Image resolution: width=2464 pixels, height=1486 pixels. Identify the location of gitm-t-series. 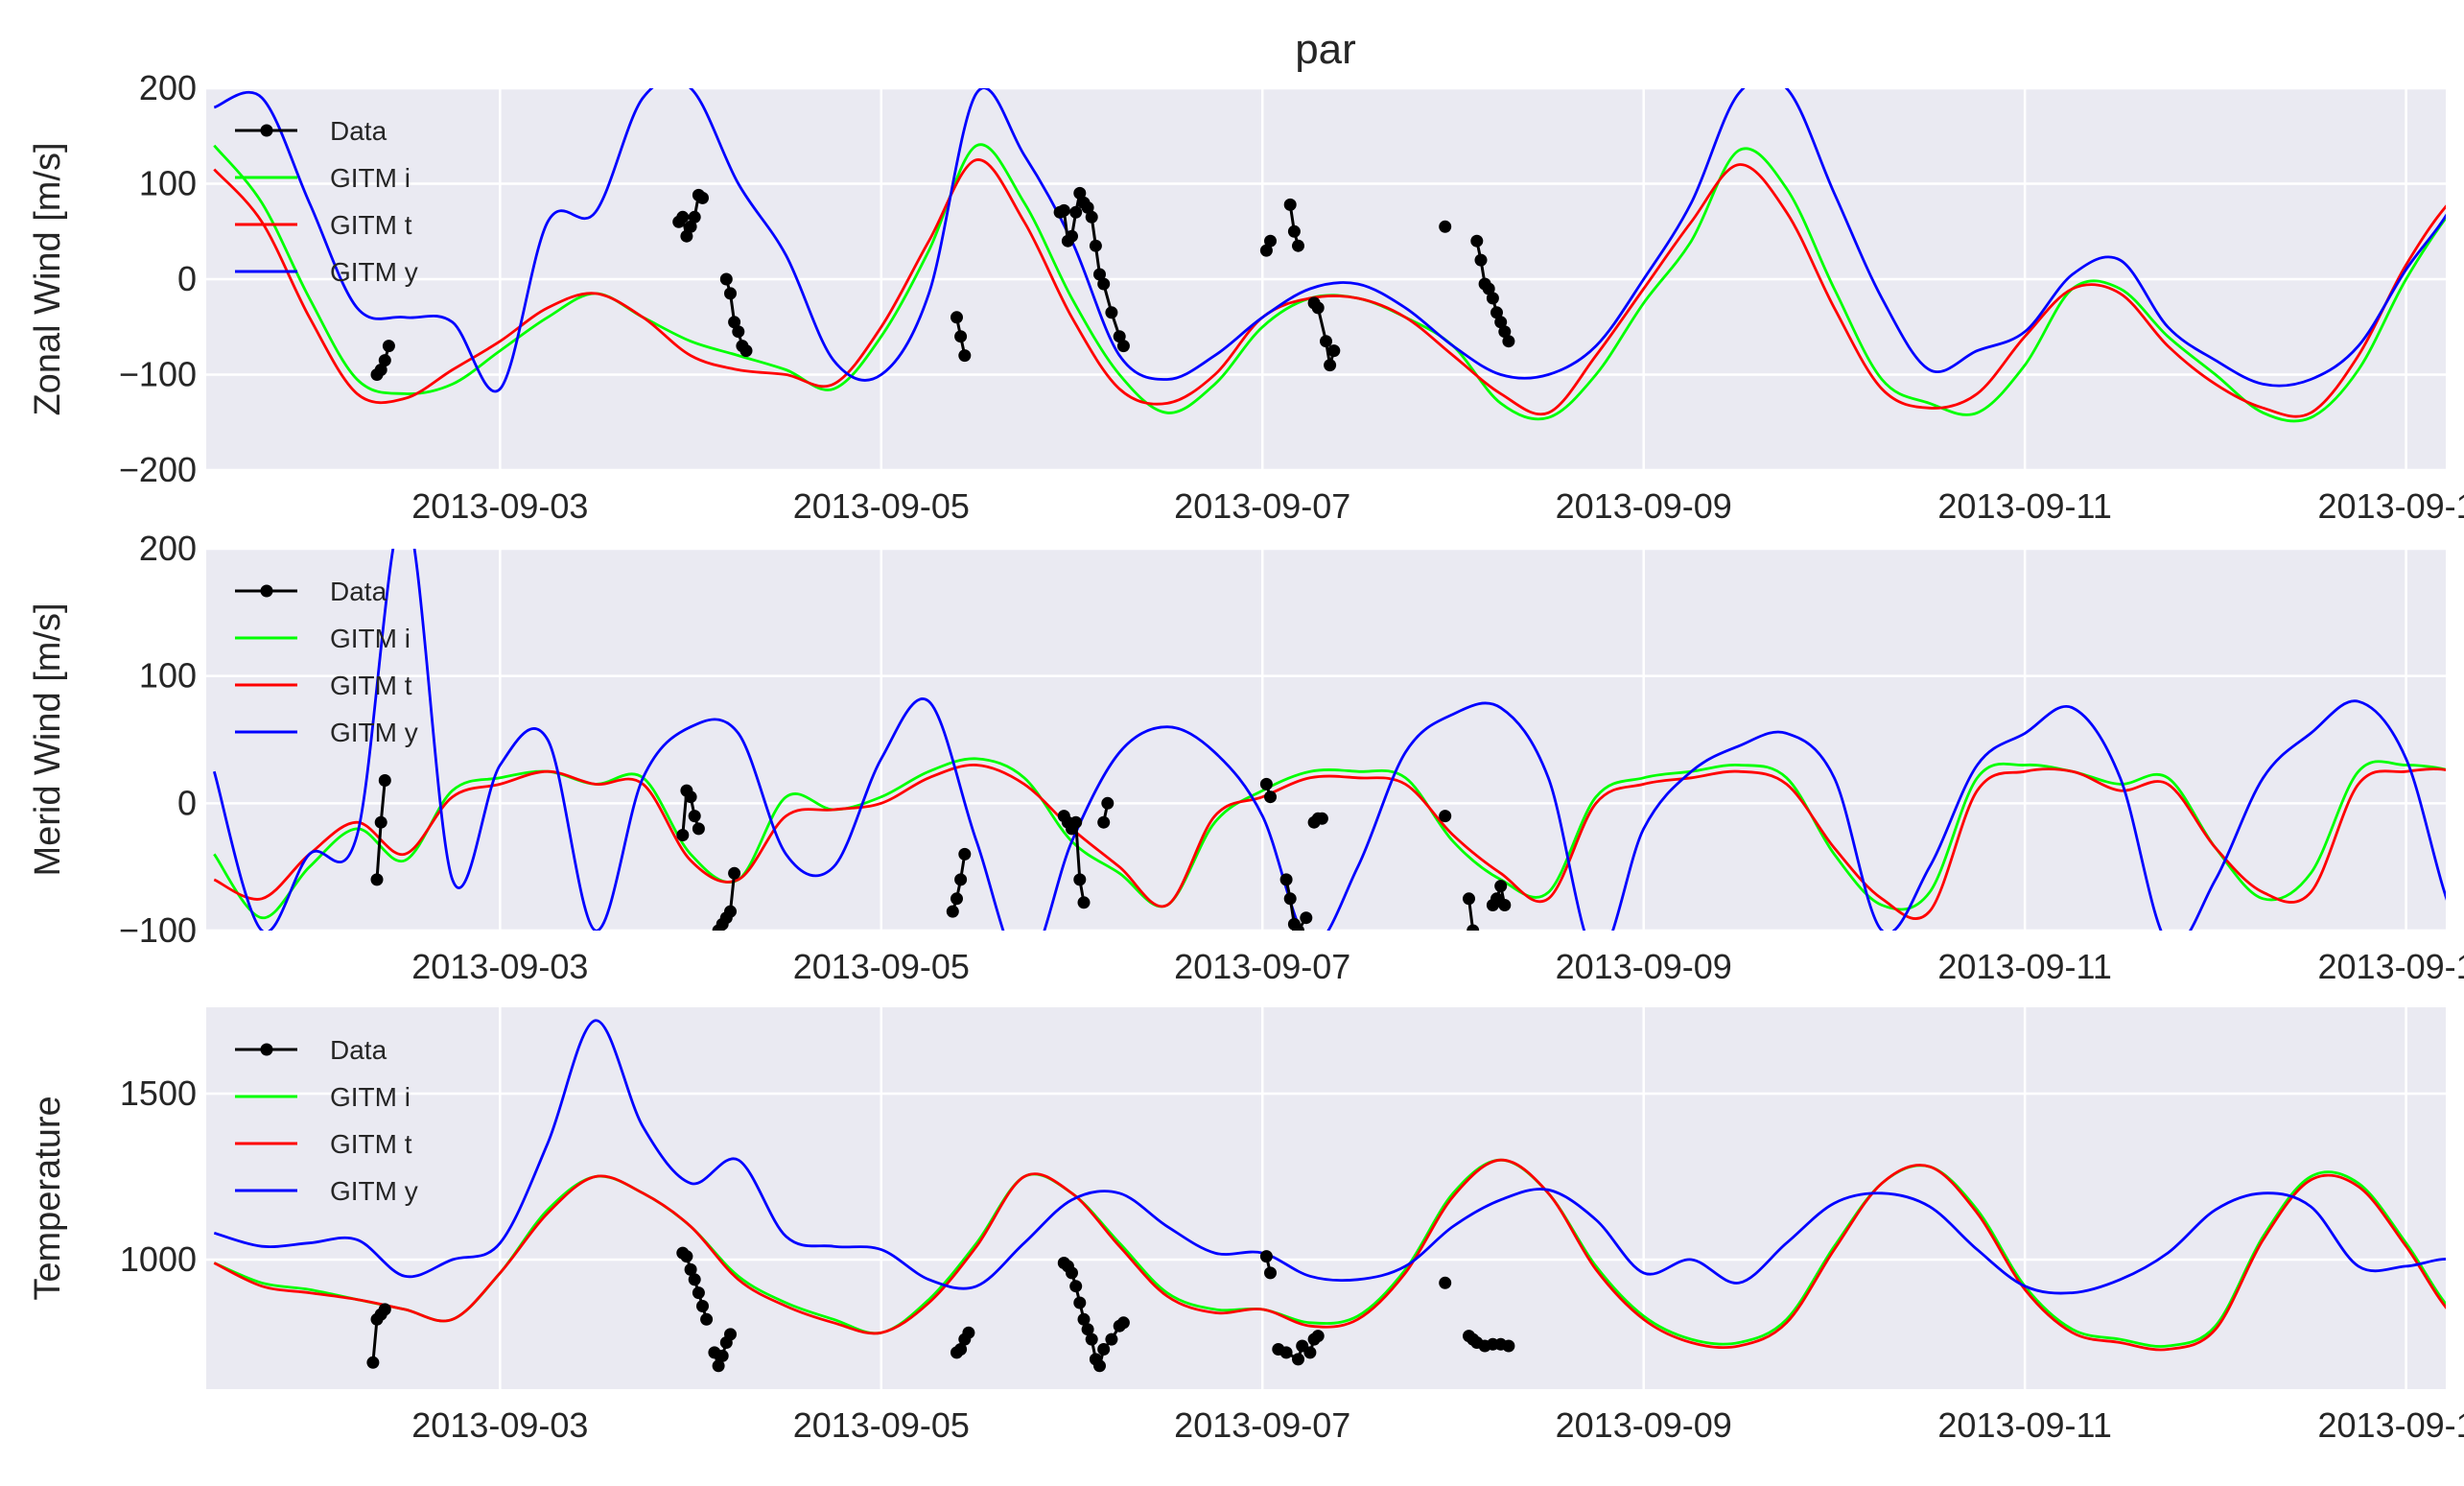
(1329, 842).